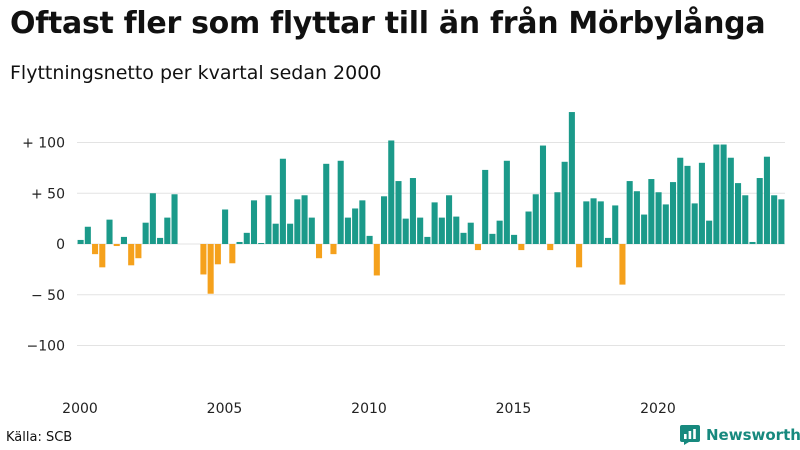 This screenshot has height=450, width=800. Describe the element at coordinates (80, 409) in the screenshot. I see `x-tick-label: 2000` at that location.